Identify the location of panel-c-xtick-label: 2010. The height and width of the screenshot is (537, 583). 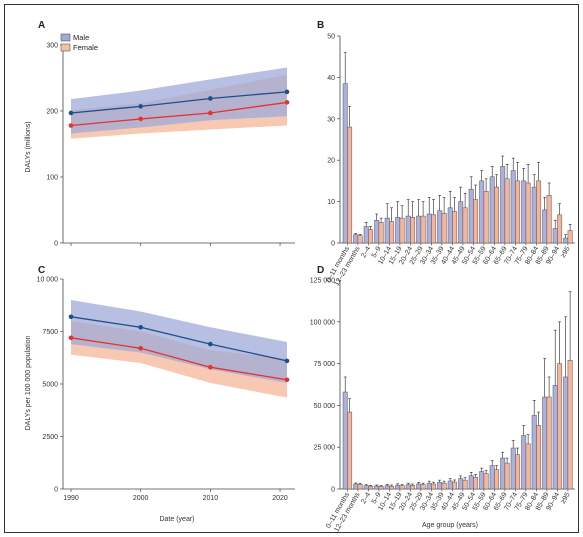
(211, 498).